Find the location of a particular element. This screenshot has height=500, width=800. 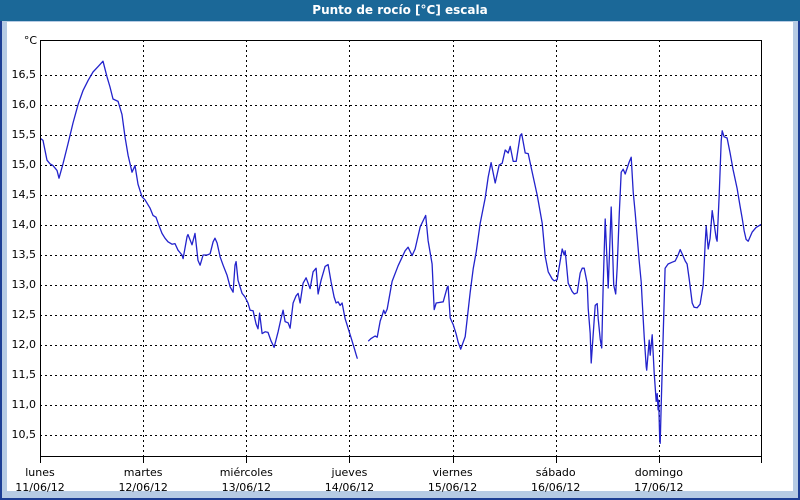

y-axis-label: 12,5 is located at coordinates (24, 314).